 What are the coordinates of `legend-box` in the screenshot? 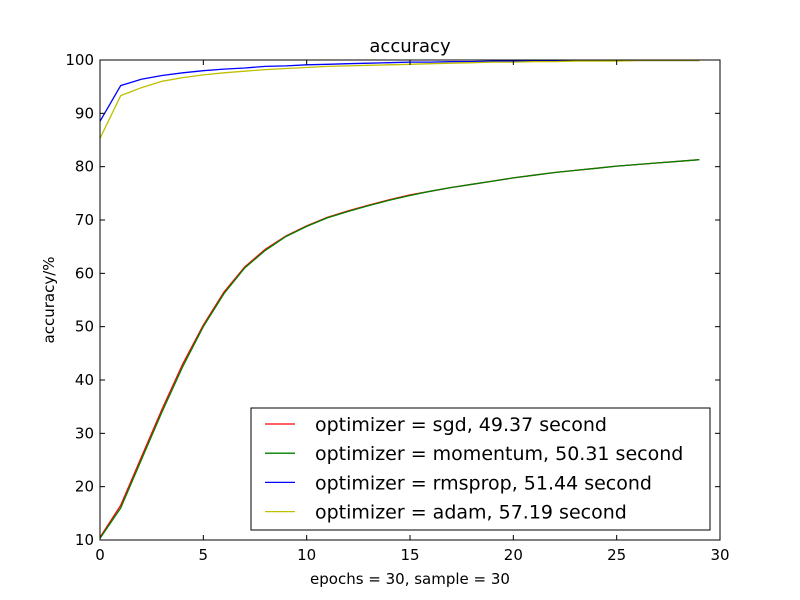 It's located at (480, 469).